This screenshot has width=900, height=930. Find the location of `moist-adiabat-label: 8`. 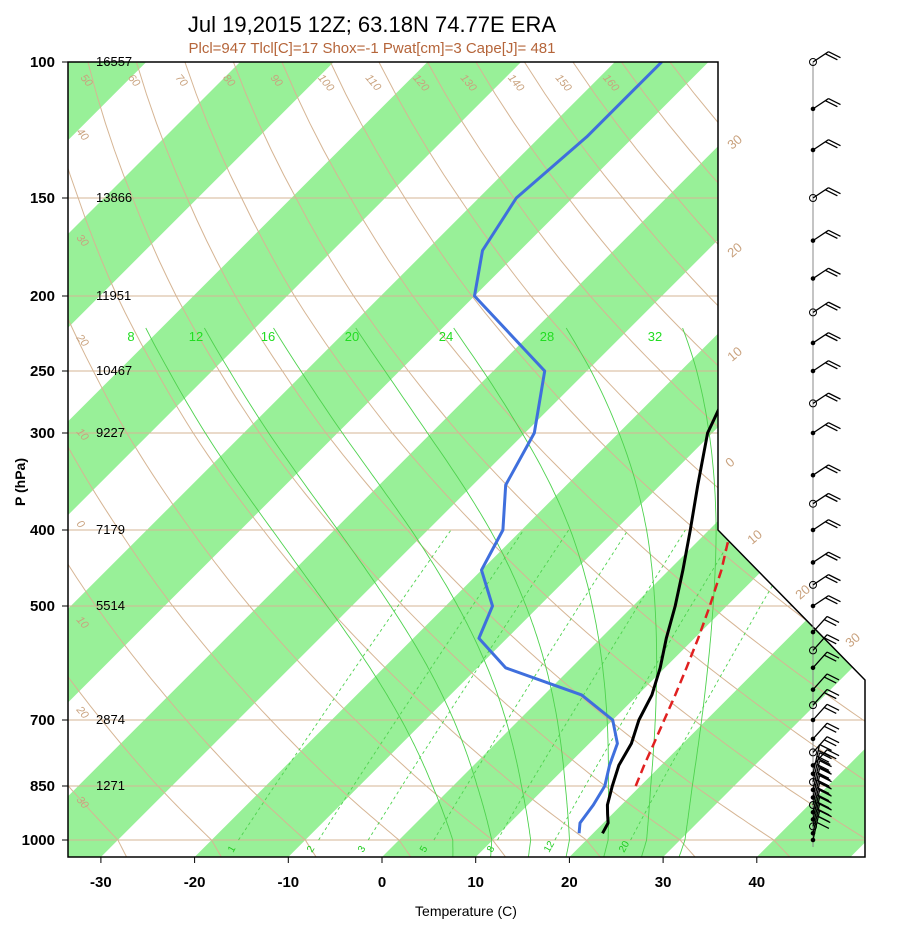

moist-adiabat-label: 8 is located at coordinates (130, 336).